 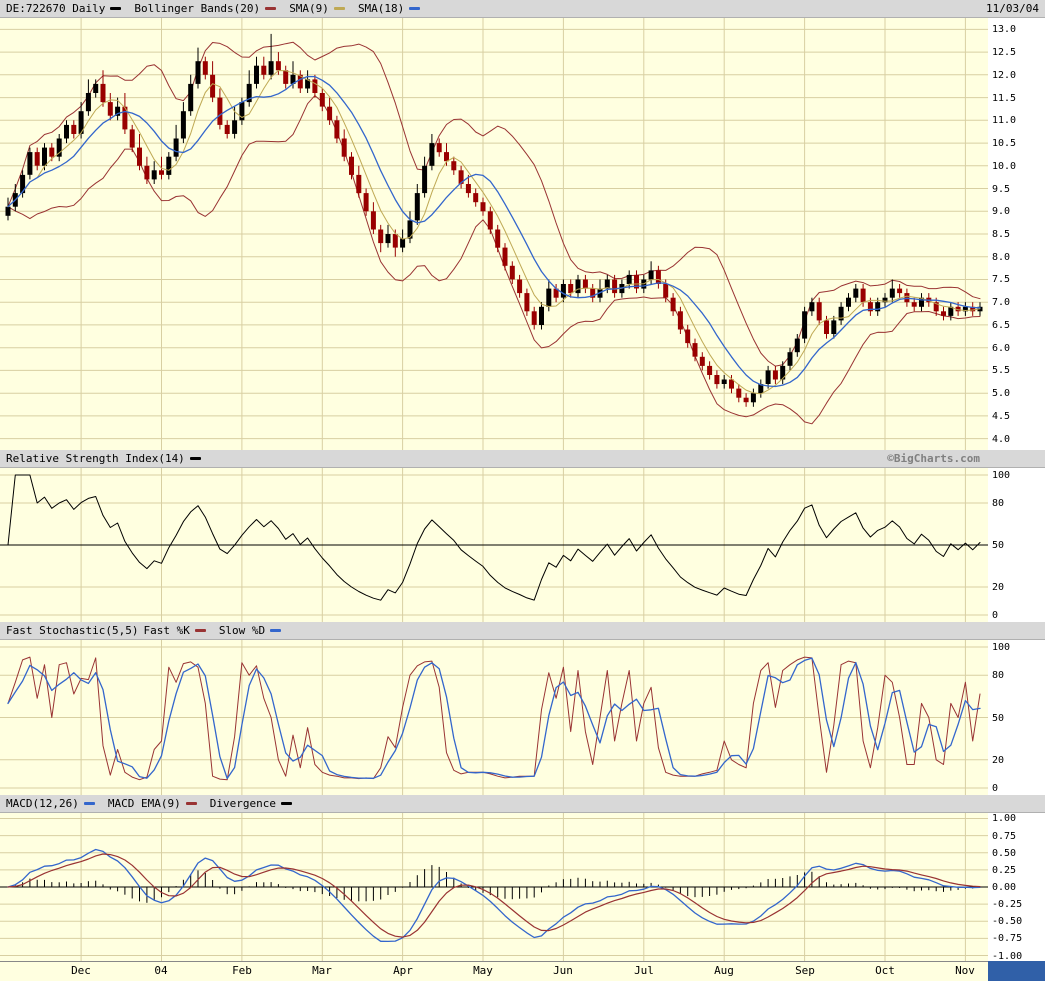 What do you see at coordinates (1001, 234) in the screenshot?
I see `y-axis-label: 8.5` at bounding box center [1001, 234].